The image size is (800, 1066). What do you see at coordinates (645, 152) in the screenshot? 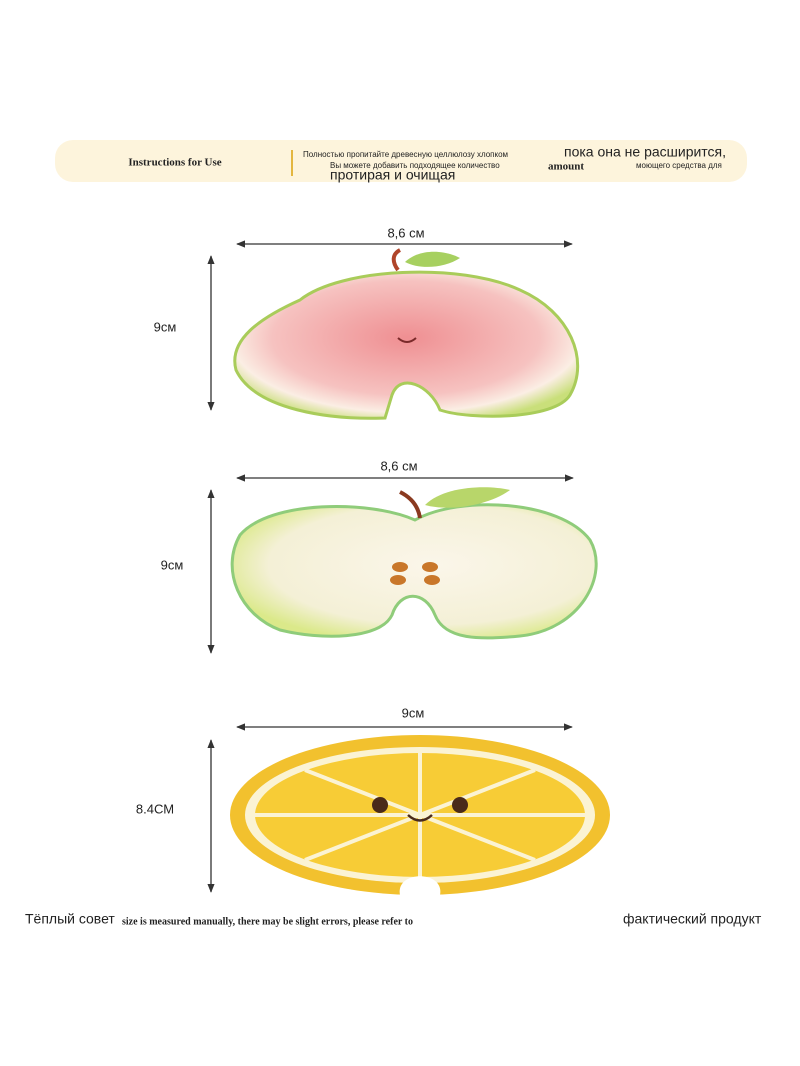
I see `banner-line1-overlay: пока она не расширится,` at bounding box center [645, 152].